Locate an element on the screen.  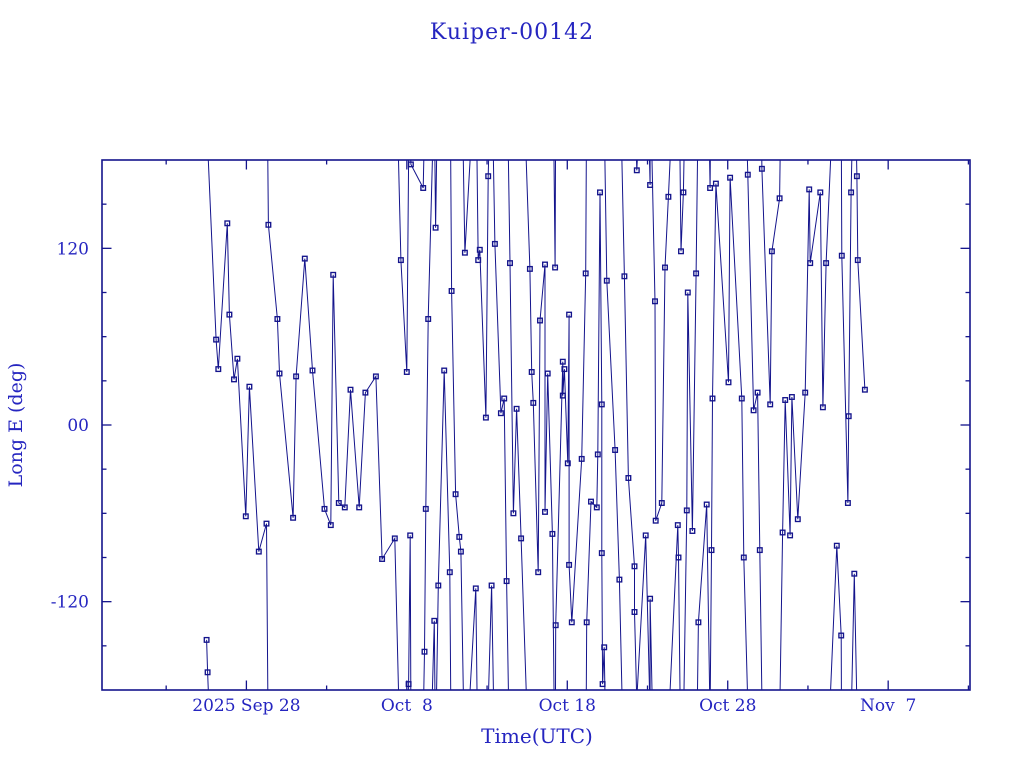
x-tick-label: Oct 18 is located at coordinates (567, 706).